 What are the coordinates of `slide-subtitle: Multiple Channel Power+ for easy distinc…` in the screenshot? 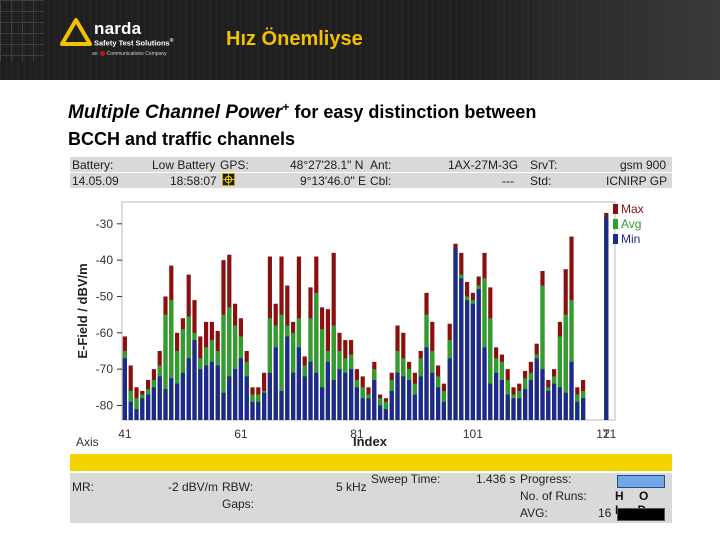 It's located at (388, 125).